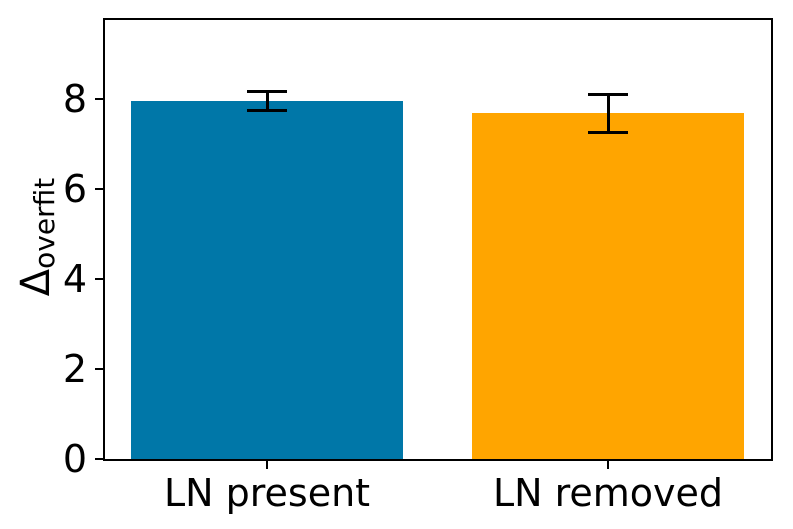 This screenshot has height=529, width=793. I want to click on y-tick-label: 2, so click(74, 368).